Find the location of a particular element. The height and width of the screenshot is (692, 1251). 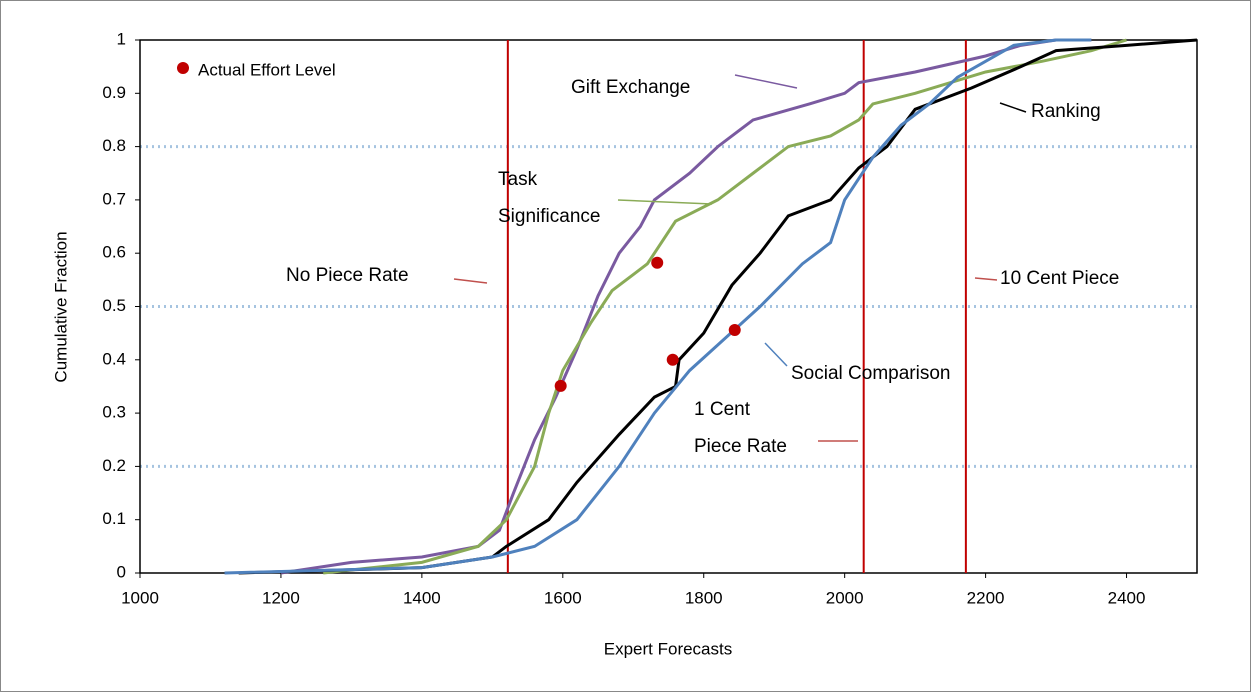

annotation: 10 Cent Piece is located at coordinates (1059, 278).